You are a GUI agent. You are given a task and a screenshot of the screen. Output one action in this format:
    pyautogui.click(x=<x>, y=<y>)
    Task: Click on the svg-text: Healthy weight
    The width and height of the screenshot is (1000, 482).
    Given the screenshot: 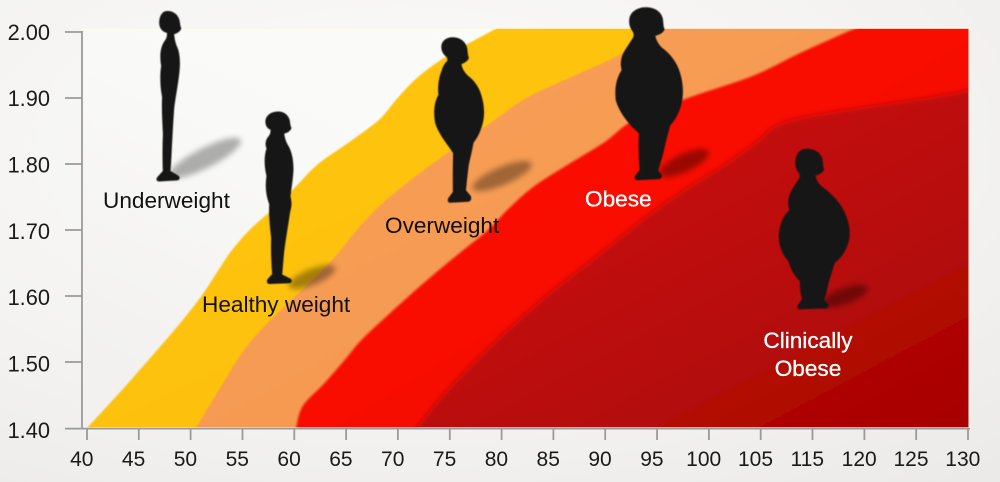 What is the action you would take?
    pyautogui.click(x=276, y=304)
    